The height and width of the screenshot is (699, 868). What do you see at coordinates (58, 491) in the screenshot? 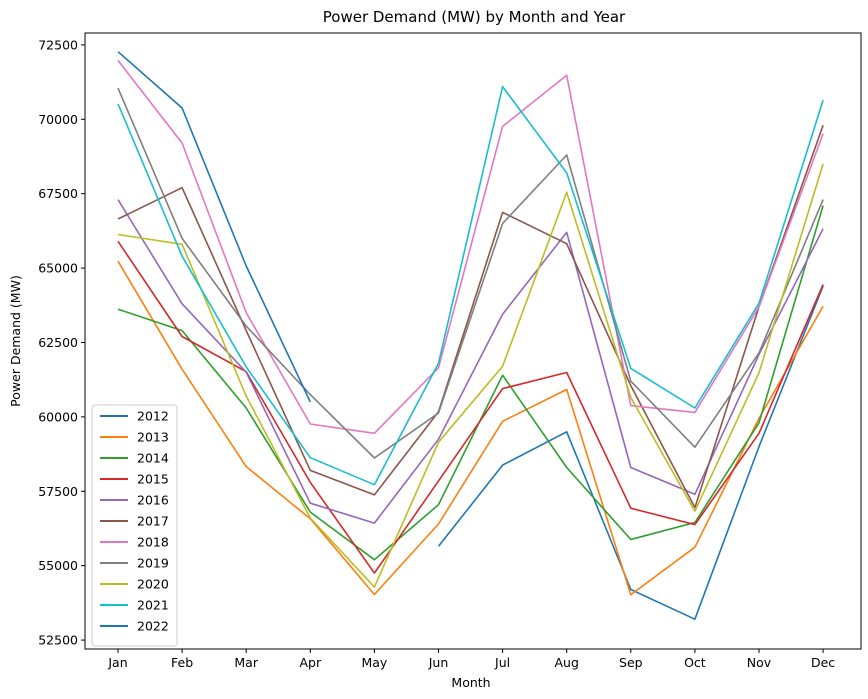
I see `y-tick-label: 57500` at bounding box center [58, 491].